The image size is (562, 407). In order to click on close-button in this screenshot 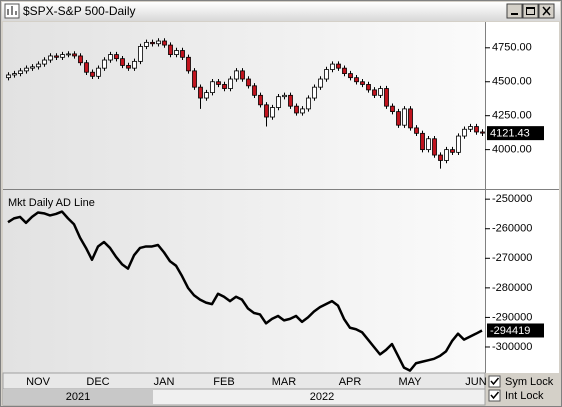, I will do `click(546, 11)`.